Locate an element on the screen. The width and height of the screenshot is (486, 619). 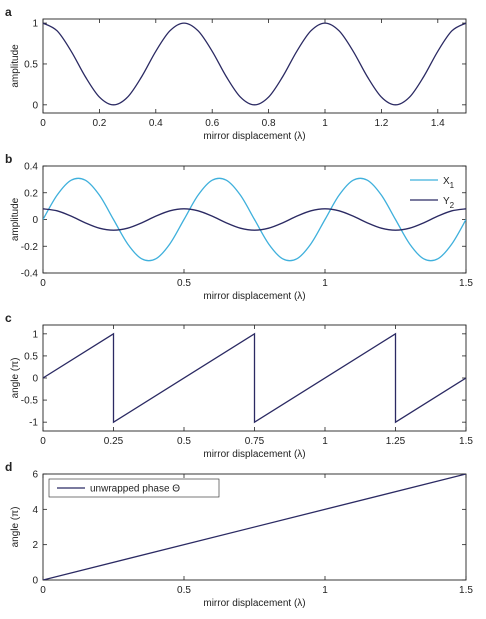
y-tick-label: 0.4 is located at coordinates (31, 167).